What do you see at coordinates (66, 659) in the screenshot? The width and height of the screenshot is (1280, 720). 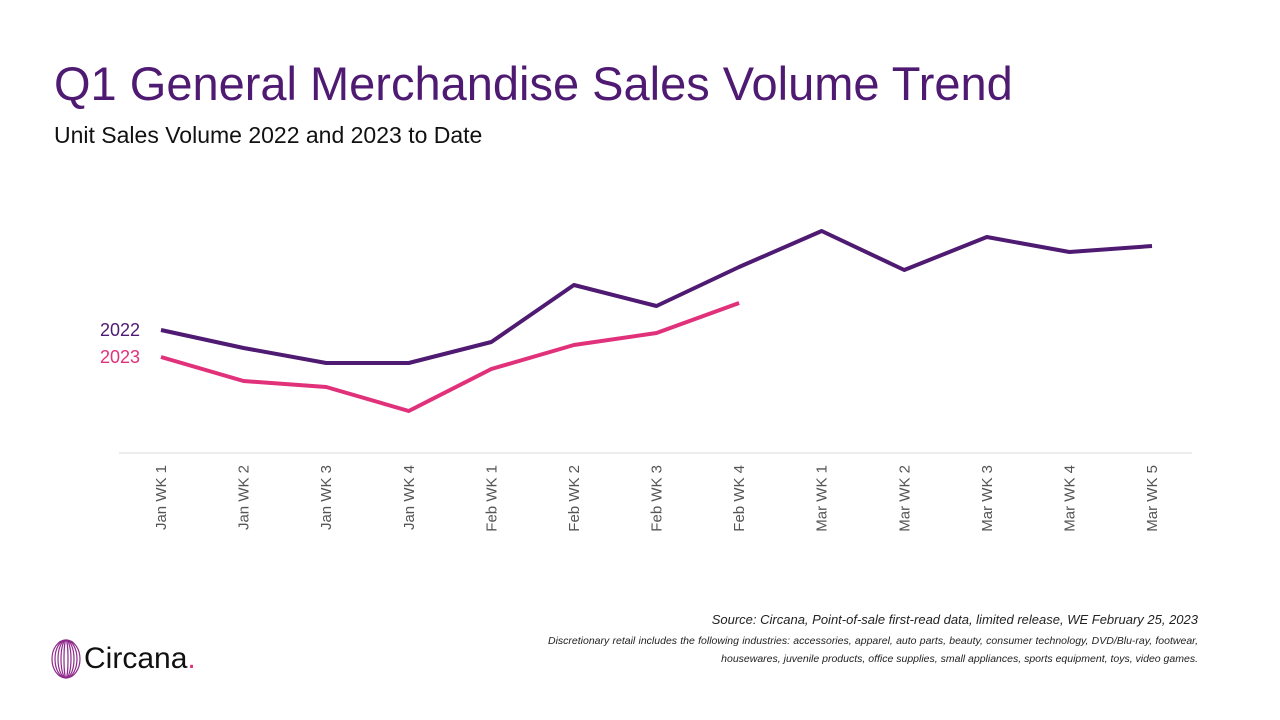 I see `logo-mark` at bounding box center [66, 659].